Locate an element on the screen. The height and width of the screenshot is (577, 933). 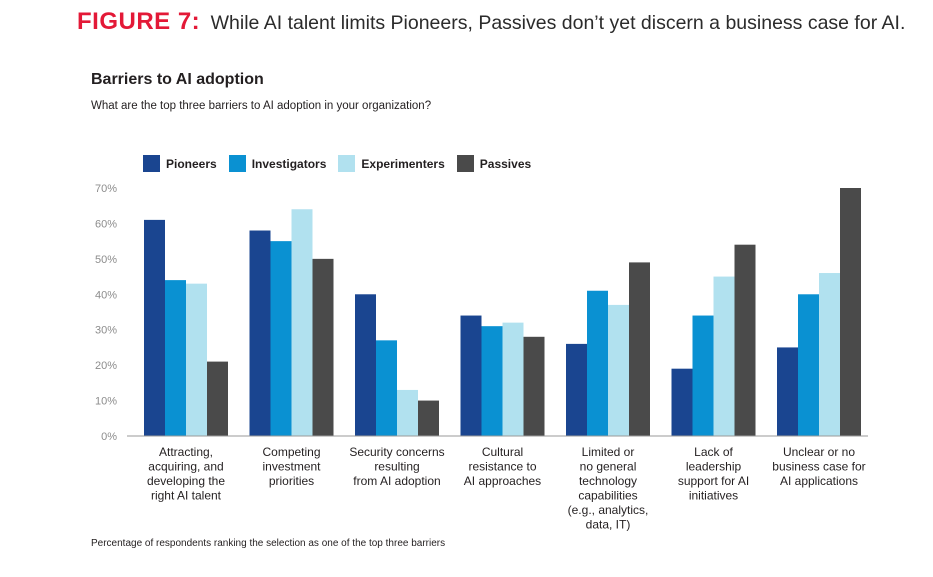
y-tick-label: 70% is located at coordinates (106, 189).